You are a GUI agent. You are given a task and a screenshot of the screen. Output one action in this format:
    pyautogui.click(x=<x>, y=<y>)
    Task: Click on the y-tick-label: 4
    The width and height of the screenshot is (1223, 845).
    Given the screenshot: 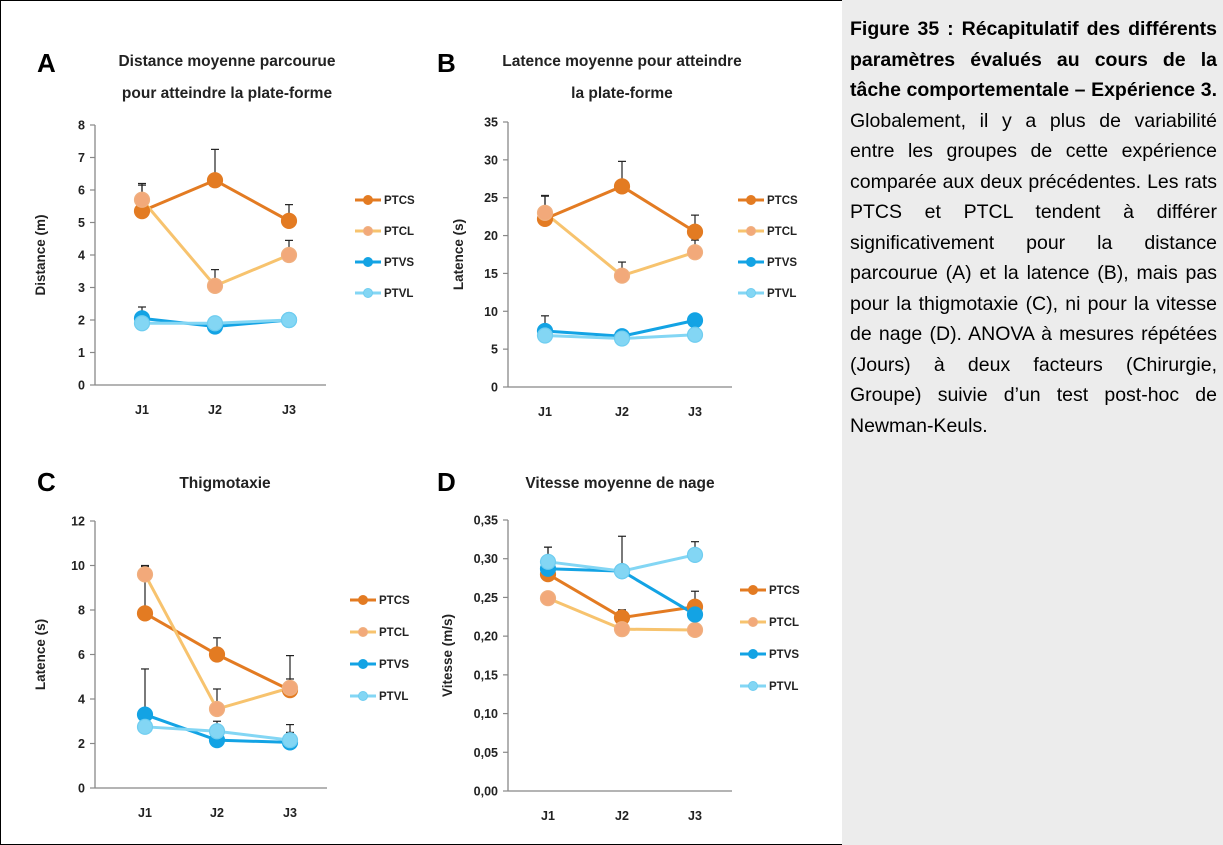 What is the action you would take?
    pyautogui.click(x=81, y=700)
    